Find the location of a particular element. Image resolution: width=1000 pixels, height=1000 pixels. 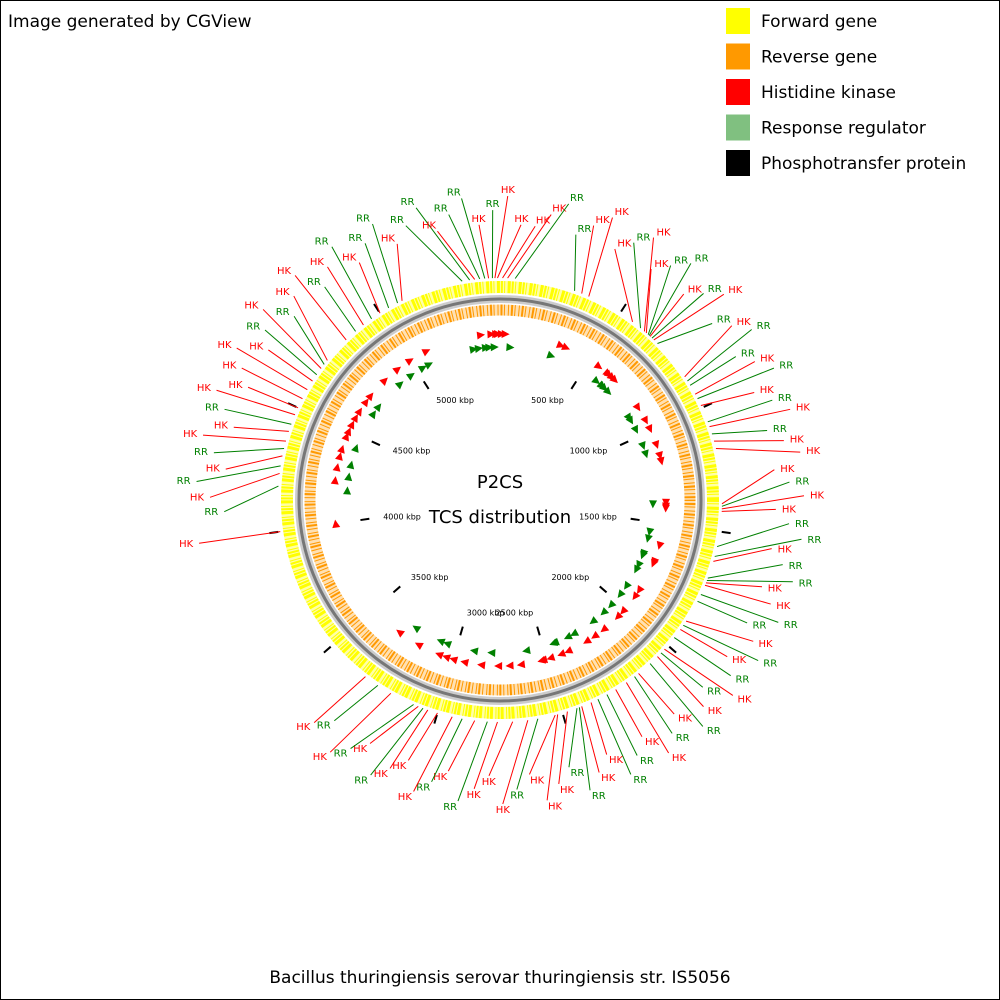

center-subtitle: TCS distribution is located at coordinates (499, 517).